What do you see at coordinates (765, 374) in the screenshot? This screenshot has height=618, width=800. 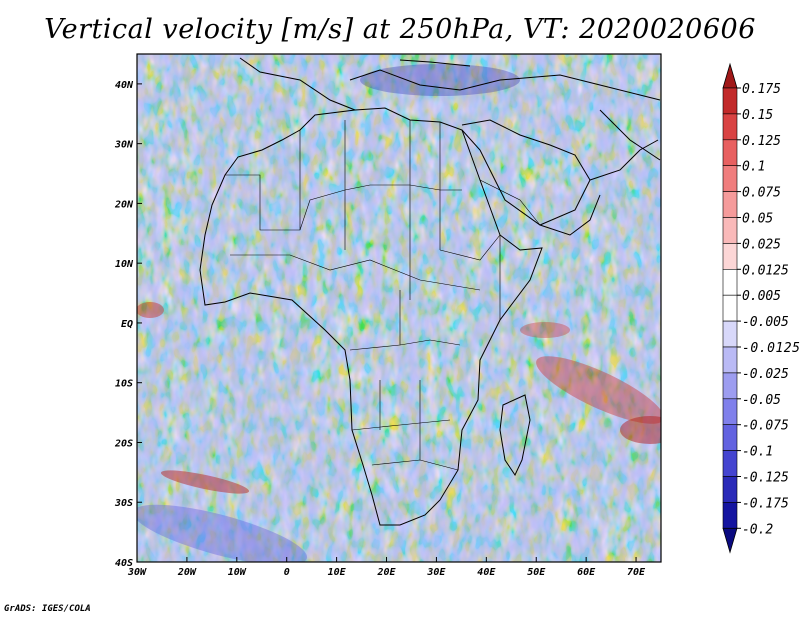 I see `colorbar-label: -0.025` at bounding box center [765, 374].